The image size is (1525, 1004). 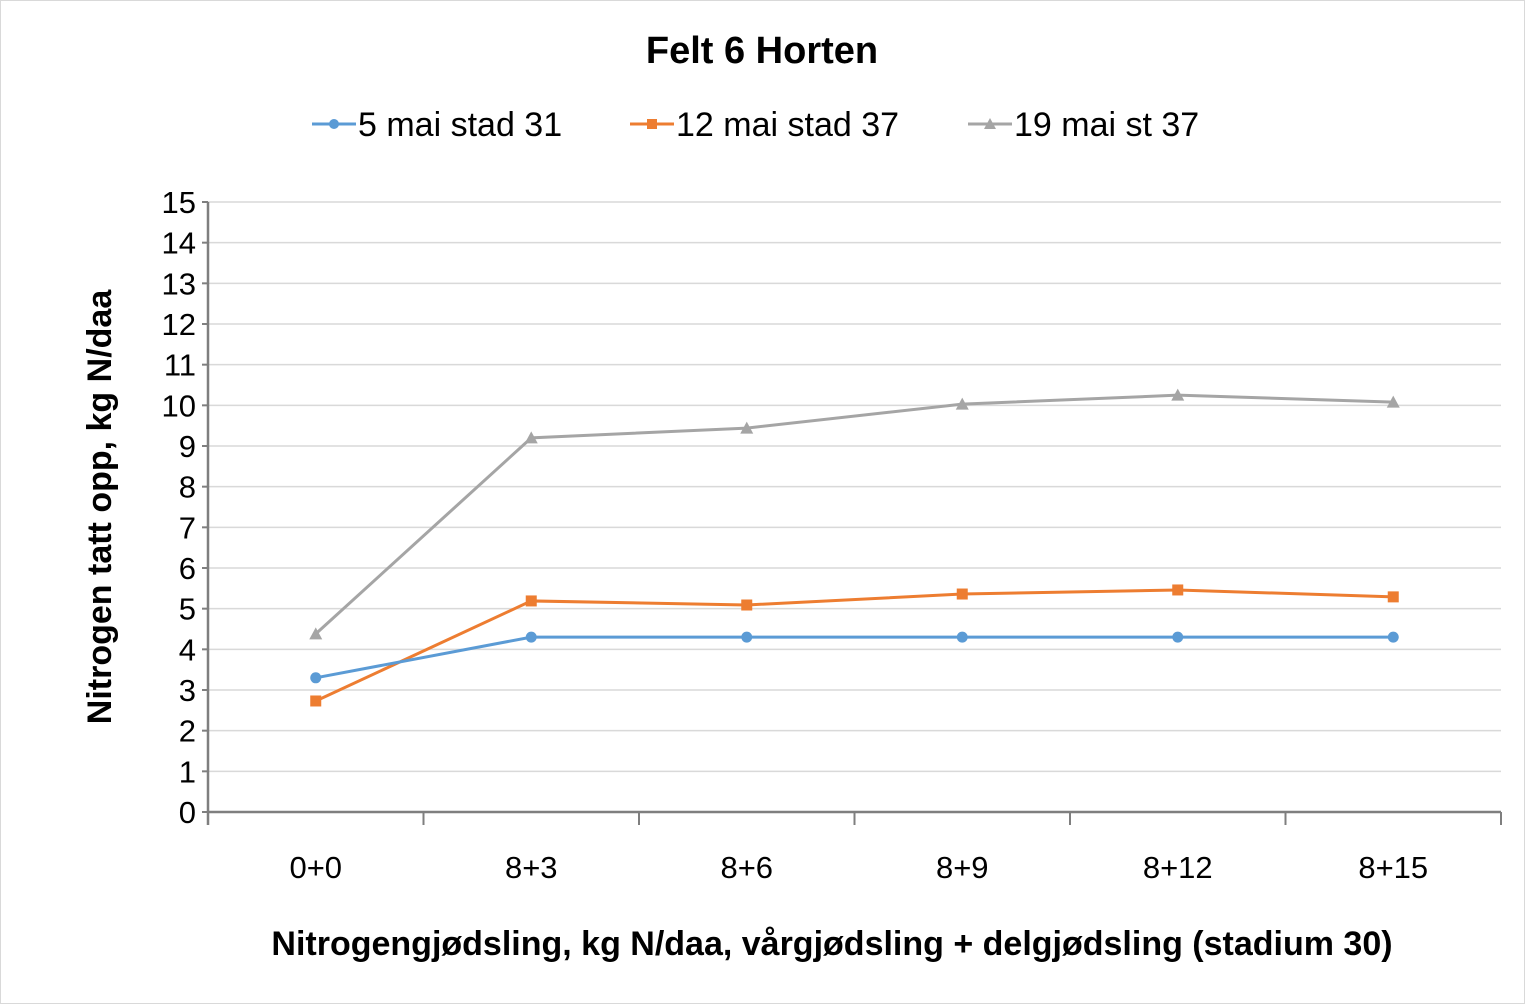 I want to click on y-tick-label: 0, so click(x=187, y=812).